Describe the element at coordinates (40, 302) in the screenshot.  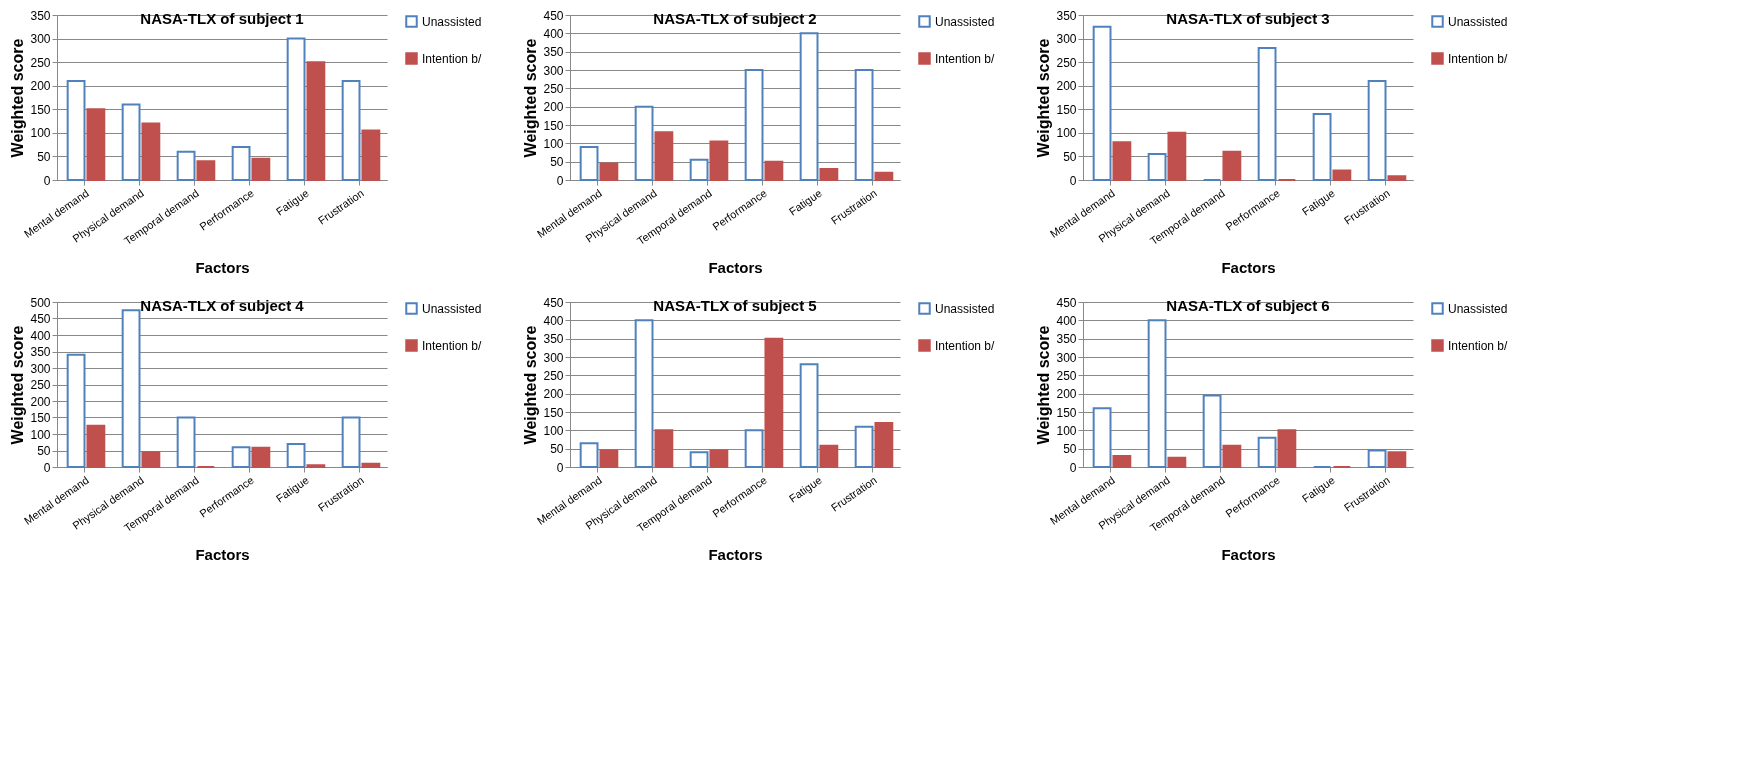
I see `y-tick-label: 500` at that location.